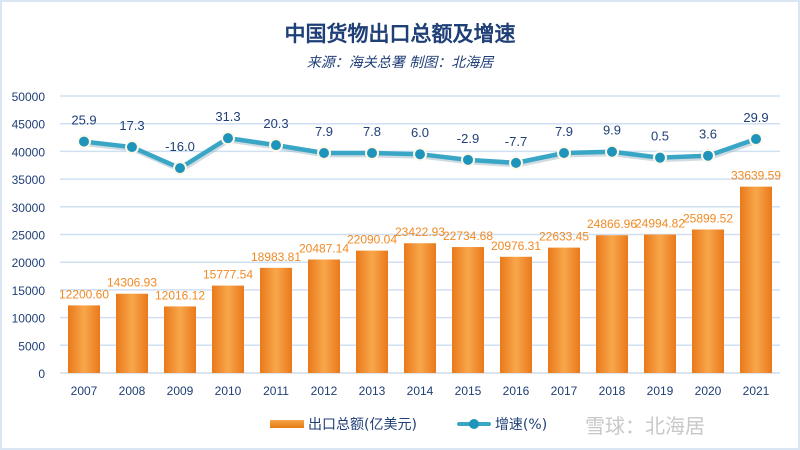  I want to click on y-tick-label: 50000, so click(29, 97).